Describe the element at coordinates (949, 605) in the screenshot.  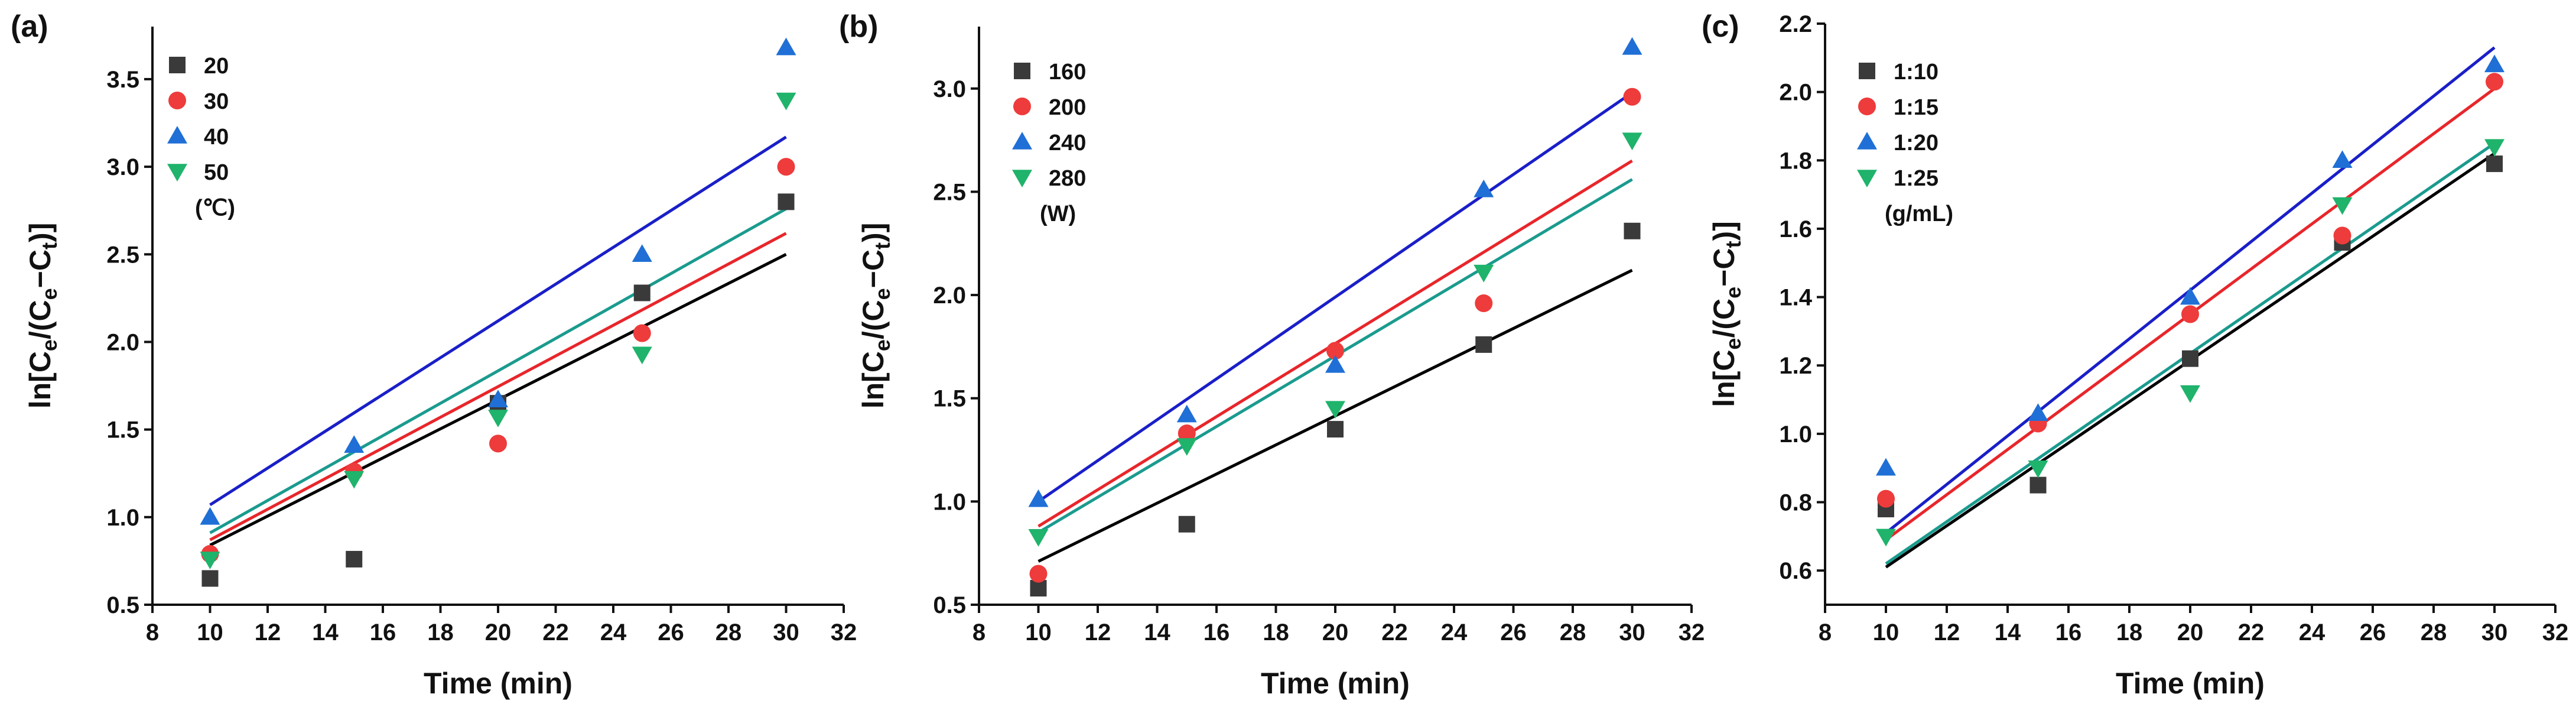
I see `y-tick-label: 0.5` at that location.